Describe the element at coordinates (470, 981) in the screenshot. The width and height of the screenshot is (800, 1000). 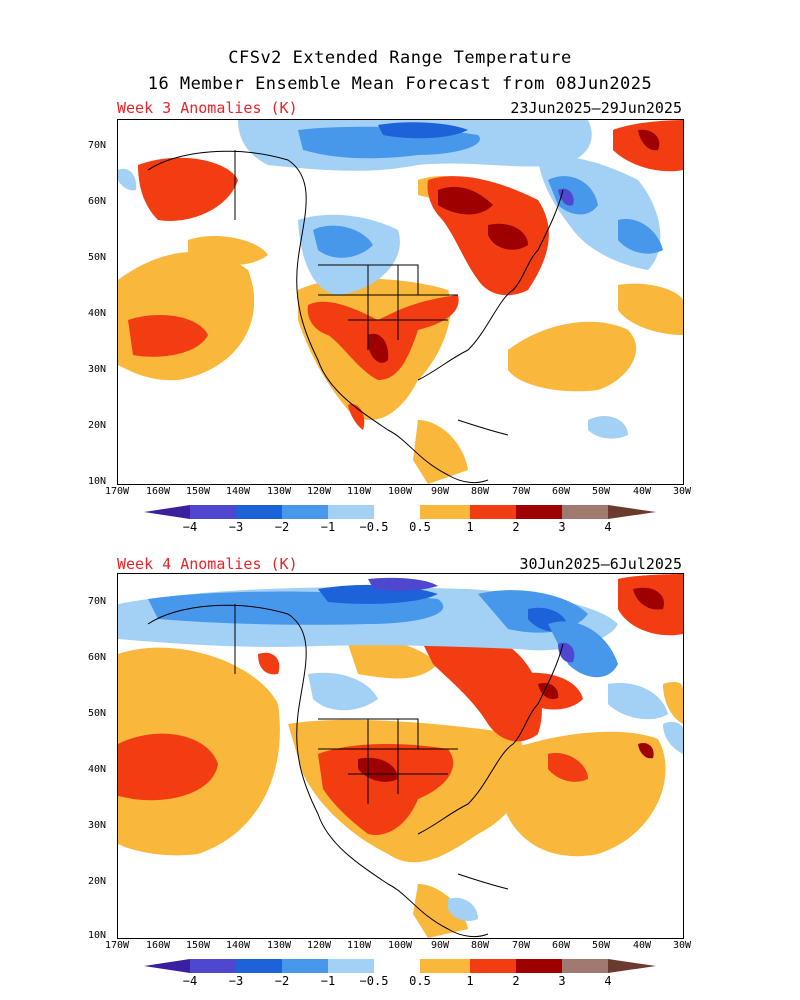
I see `panel2-colorbar-label: 1` at that location.